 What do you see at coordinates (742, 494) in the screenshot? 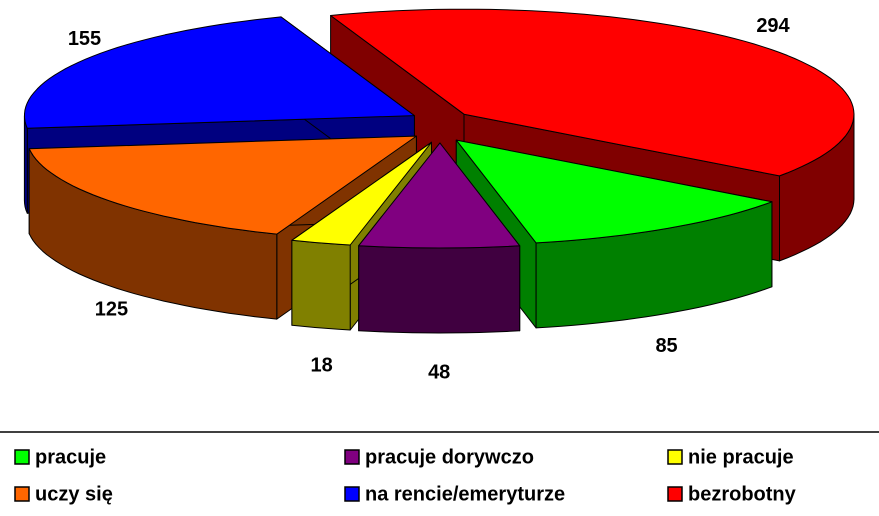
I see `legend-label: bezrobotny` at bounding box center [742, 494].